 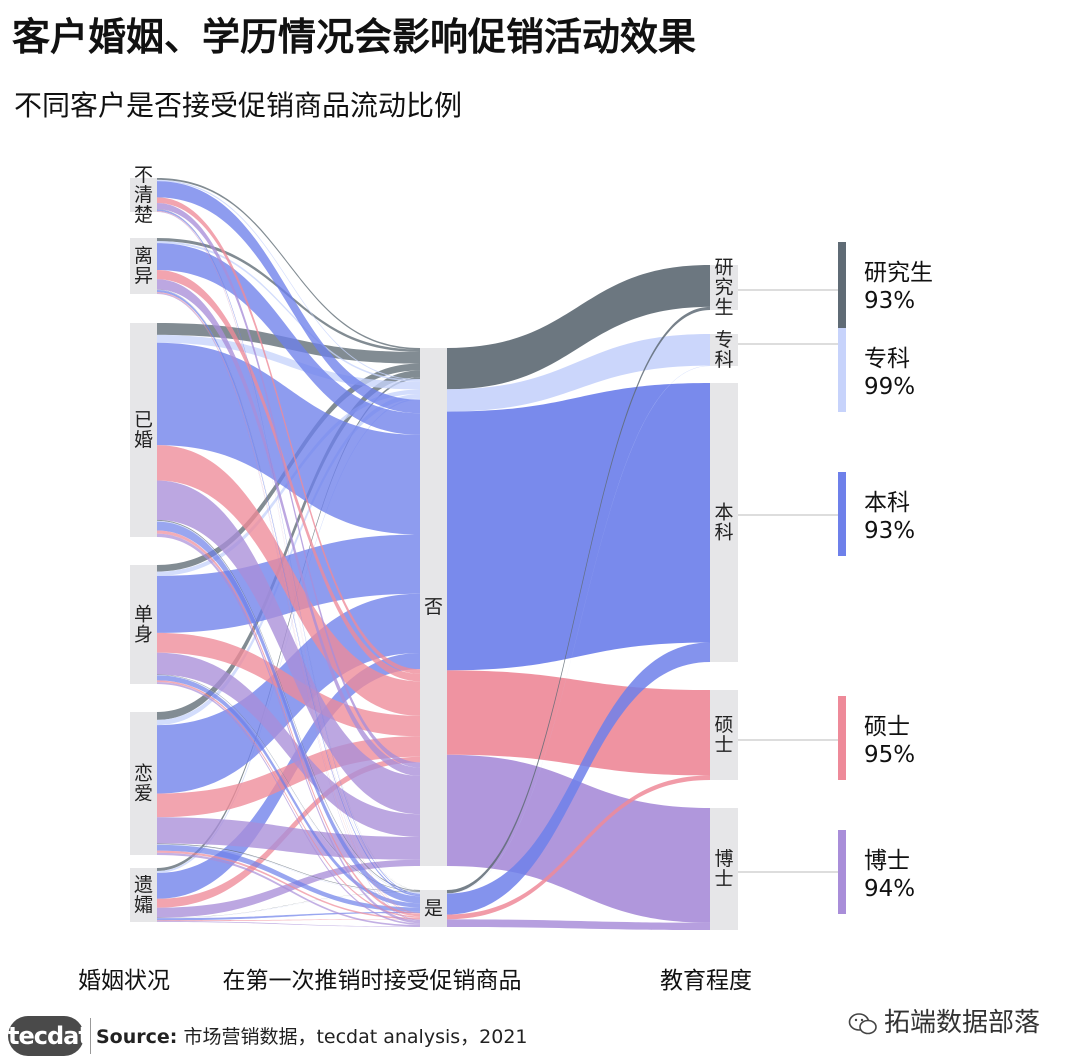 What do you see at coordinates (288, 916) in the screenshot?
I see `flow-遗孀-是-本科` at bounding box center [288, 916].